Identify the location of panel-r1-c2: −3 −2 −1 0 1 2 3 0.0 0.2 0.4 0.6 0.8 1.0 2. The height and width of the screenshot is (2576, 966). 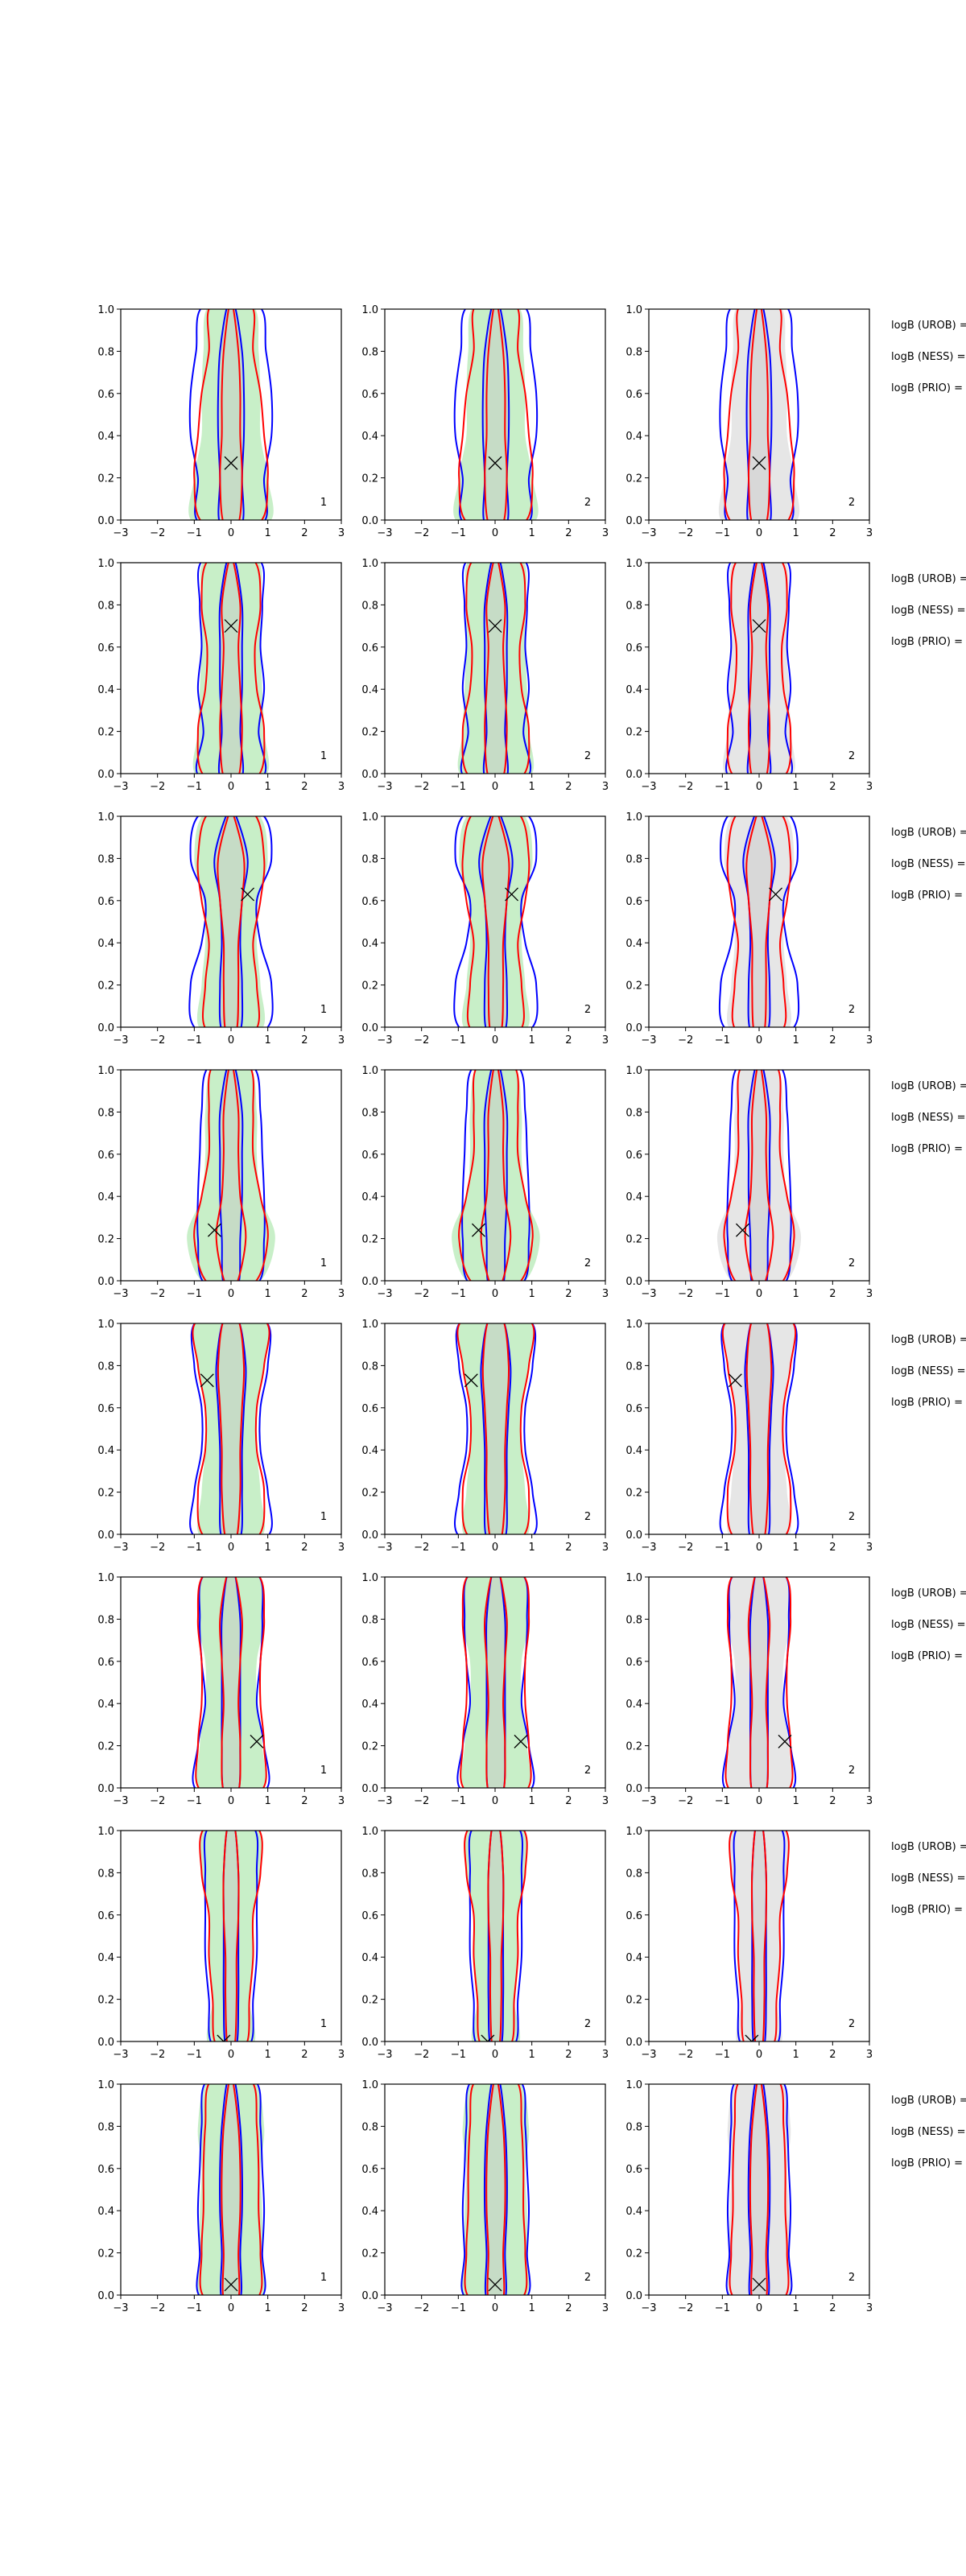
(485, 422).